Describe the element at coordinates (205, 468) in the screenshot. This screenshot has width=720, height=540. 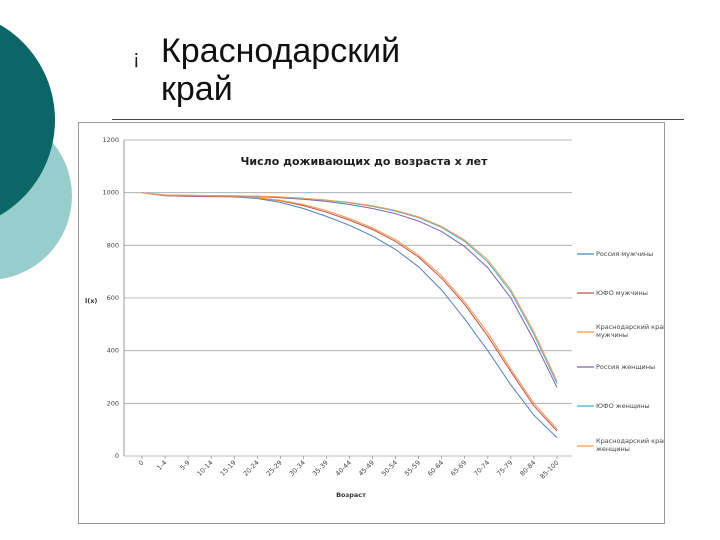
I see `x-tick-label: 10-14` at that location.